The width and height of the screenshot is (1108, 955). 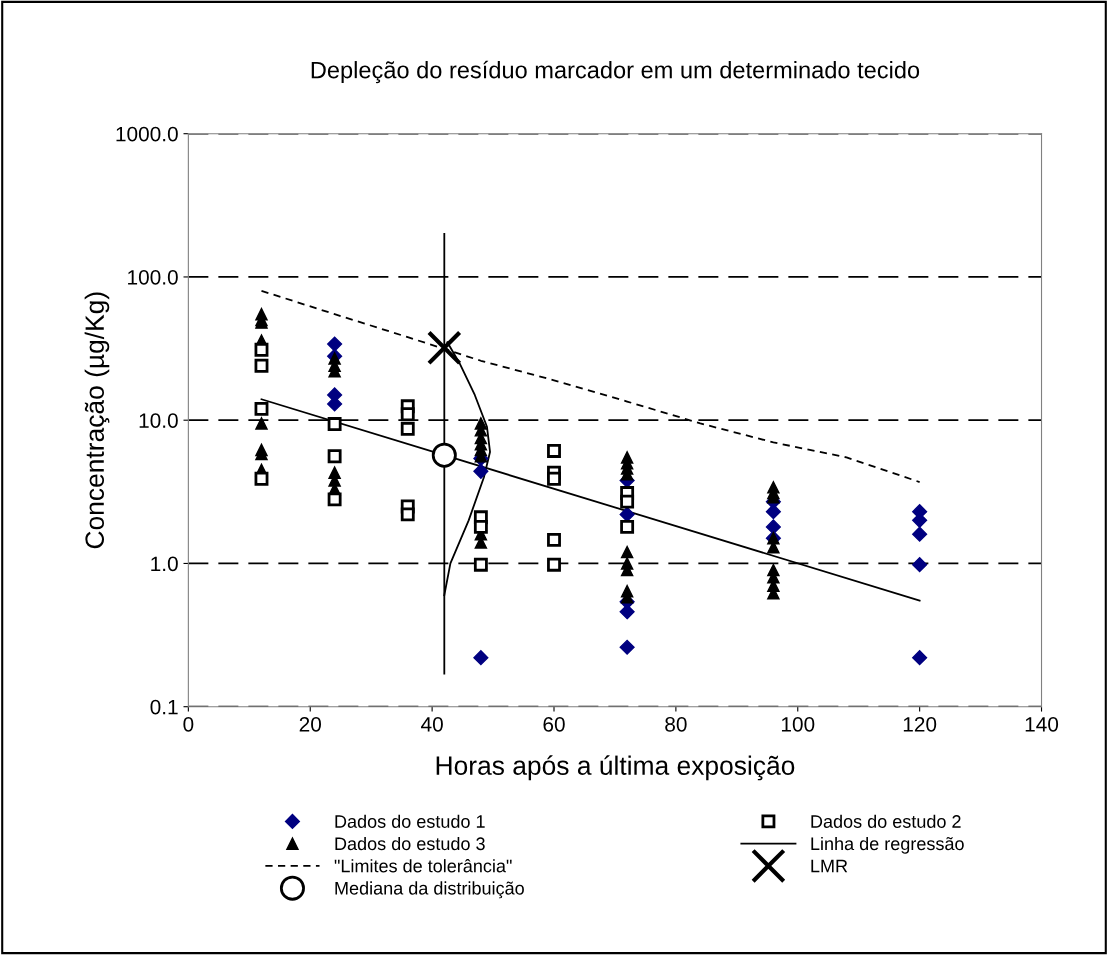 I want to click on legend-label: Dados do estudo 2, so click(x=886, y=821).